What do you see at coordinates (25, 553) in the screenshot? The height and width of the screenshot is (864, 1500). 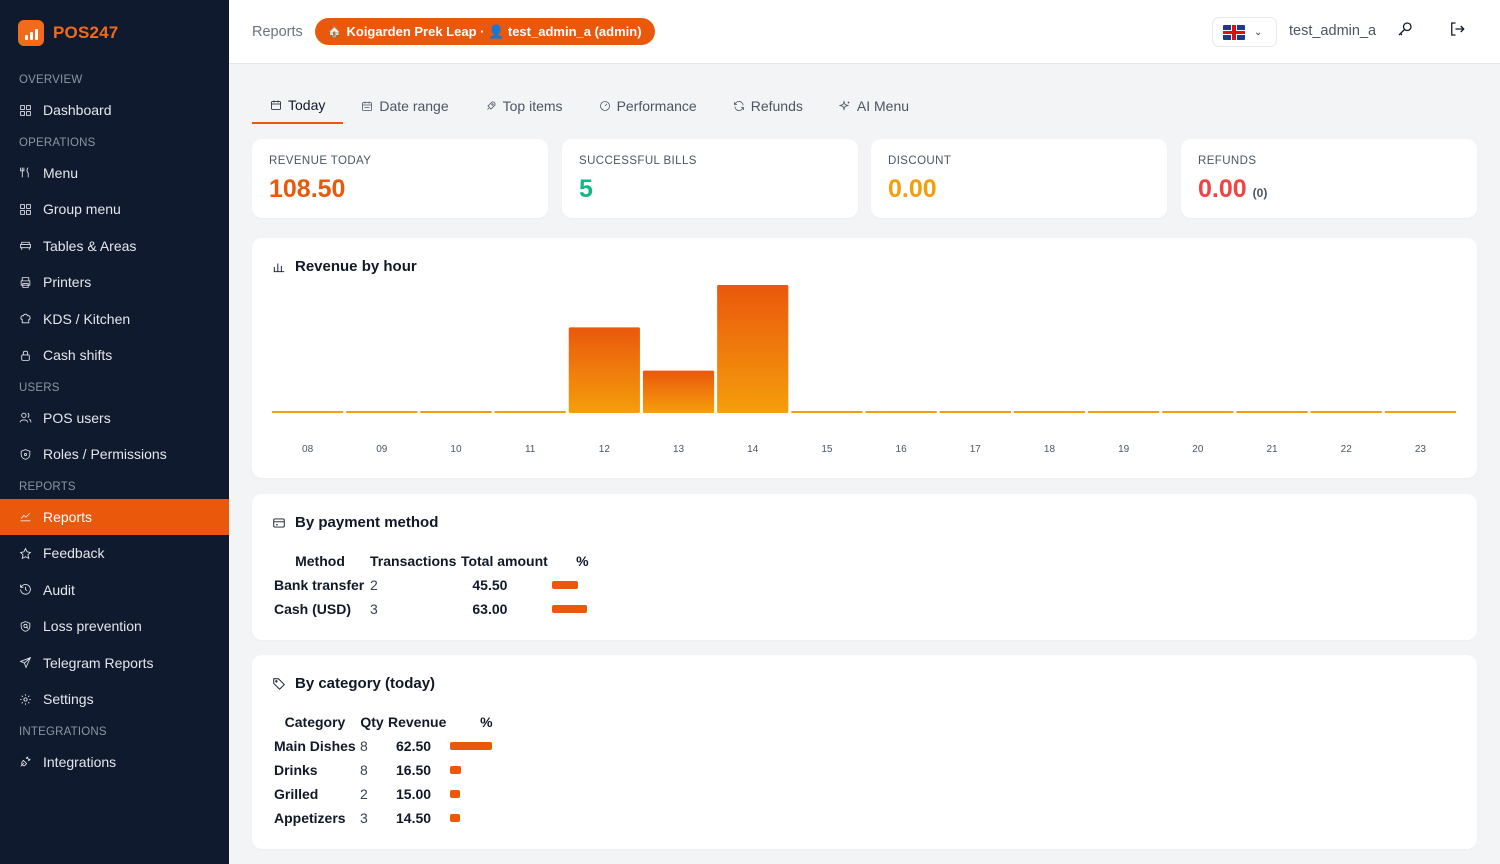 I see `star-icon` at bounding box center [25, 553].